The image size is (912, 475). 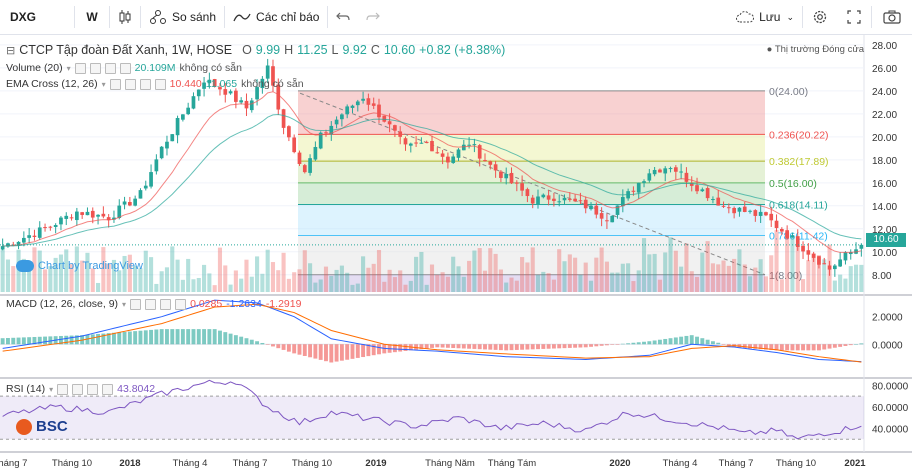 I want to click on rsi-axis-label: 40.0000, so click(x=890, y=429).